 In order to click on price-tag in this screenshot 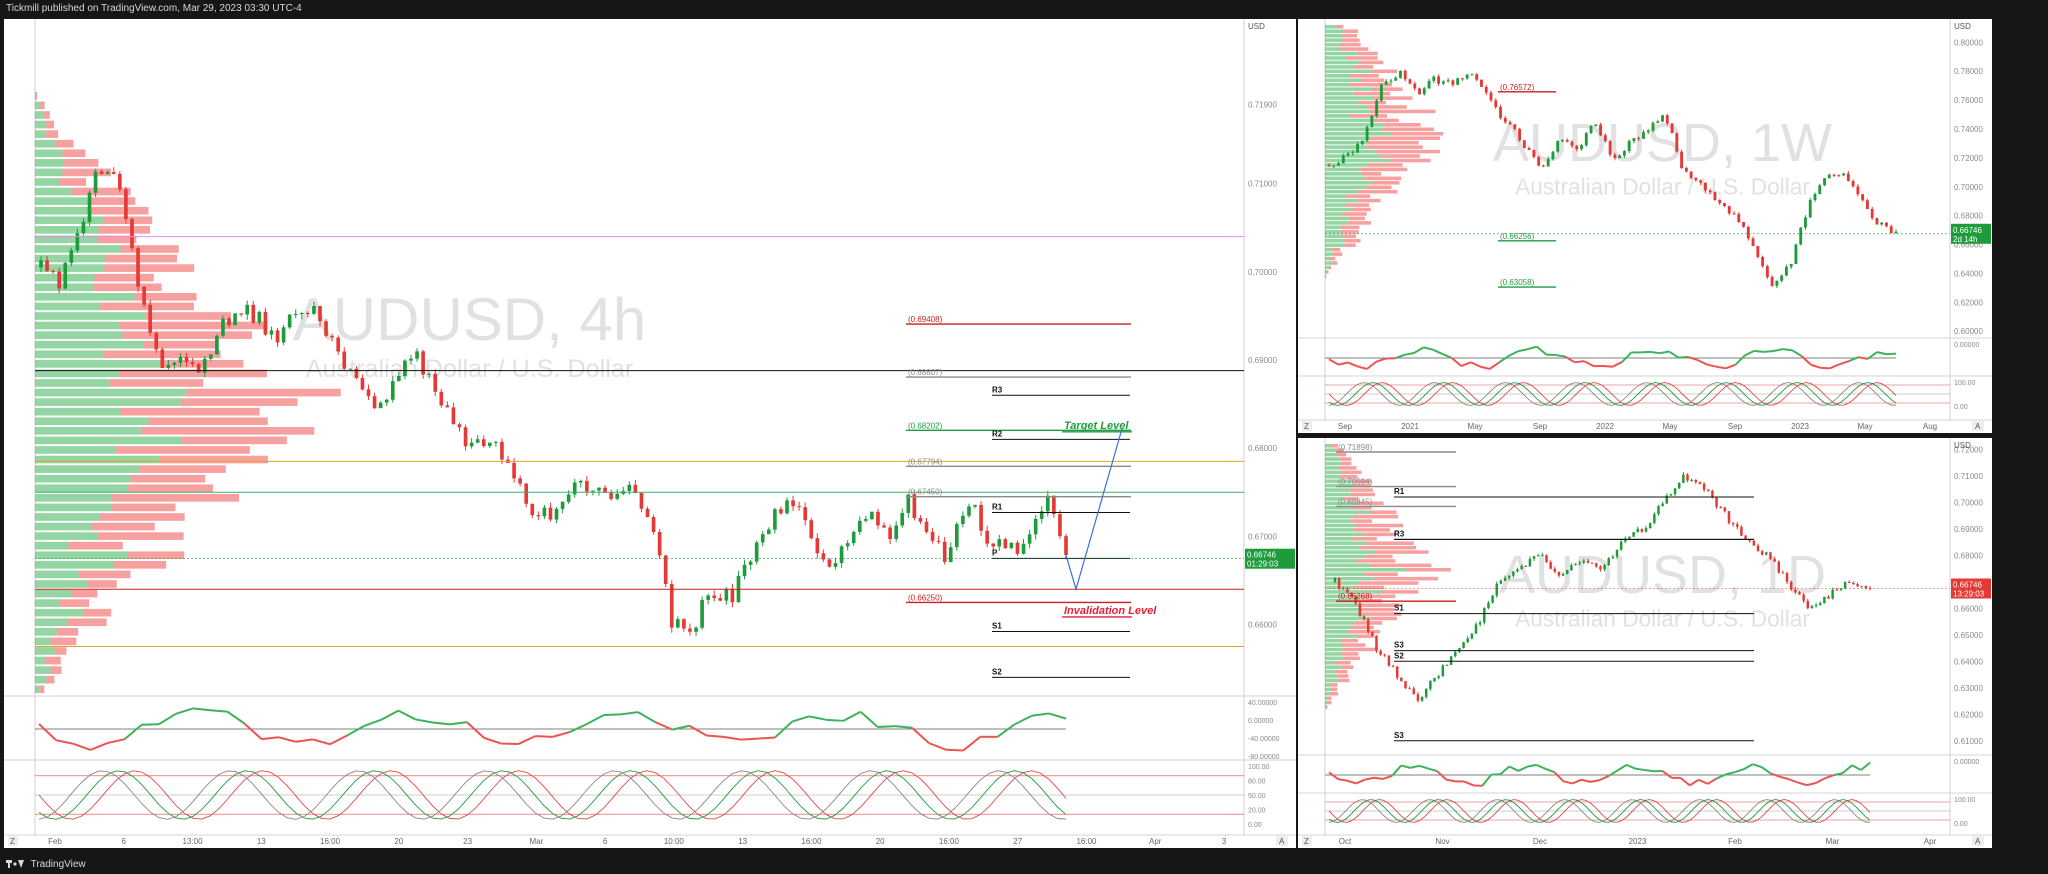, I will do `click(1270, 558)`.